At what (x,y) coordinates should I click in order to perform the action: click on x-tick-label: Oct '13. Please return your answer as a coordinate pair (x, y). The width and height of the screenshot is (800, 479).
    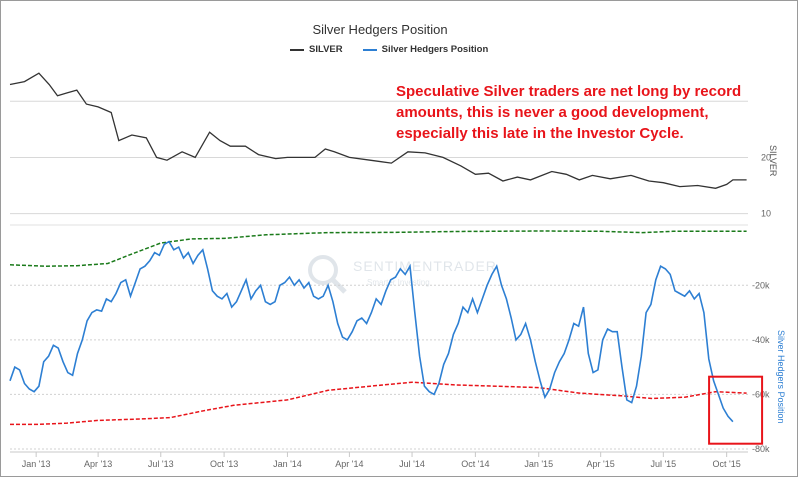
    Looking at the image, I should click on (224, 464).